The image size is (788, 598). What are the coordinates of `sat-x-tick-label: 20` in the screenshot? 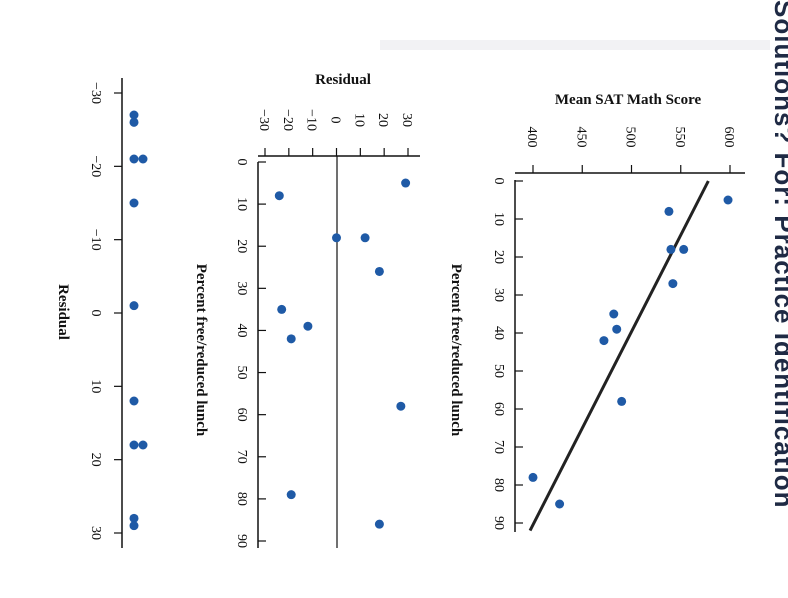 It's located at (498, 257).